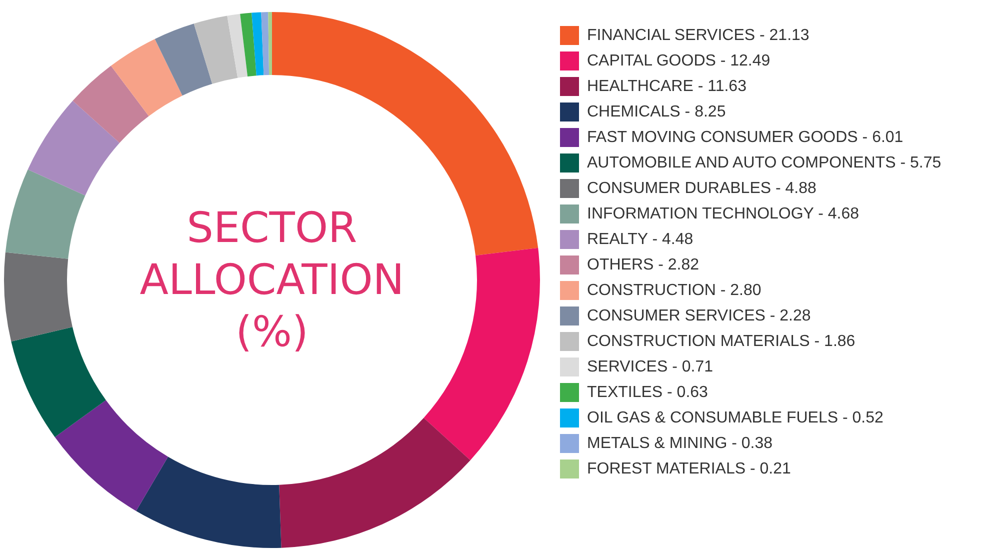  What do you see at coordinates (764, 163) in the screenshot?
I see `legend-label: AUTOMOBILE AND AUTO COMPONENTS - 5.75` at bounding box center [764, 163].